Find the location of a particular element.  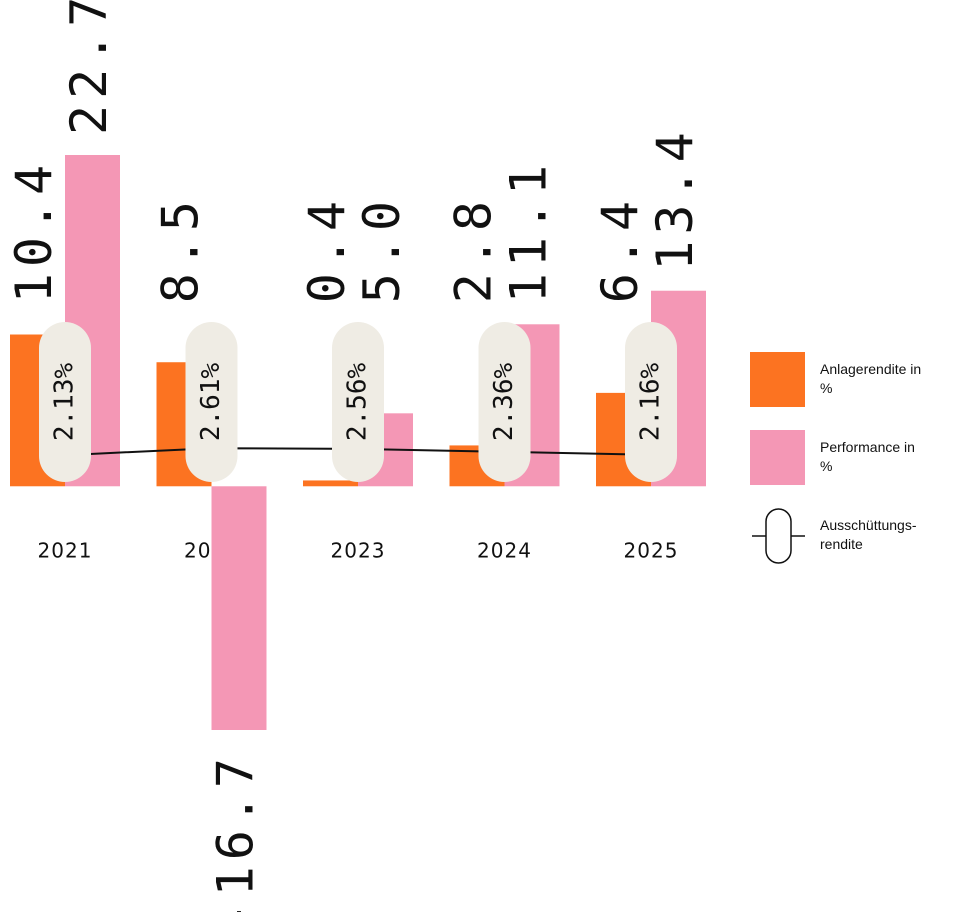

data-label: 13.4 is located at coordinates (675, 198).